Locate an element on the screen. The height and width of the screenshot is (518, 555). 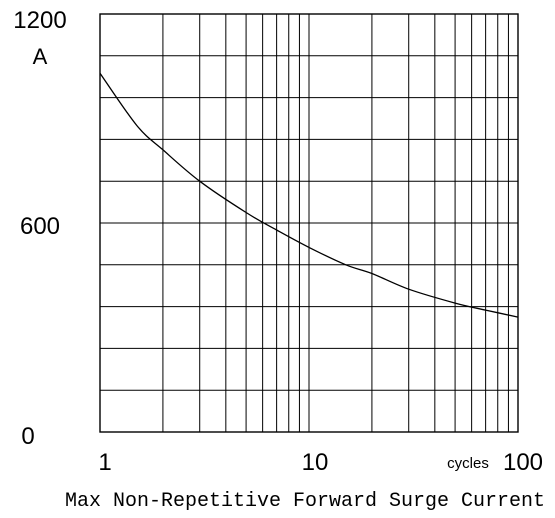
chart-title: Max Non-Repetitive Forward Surge Current is located at coordinates (305, 501).